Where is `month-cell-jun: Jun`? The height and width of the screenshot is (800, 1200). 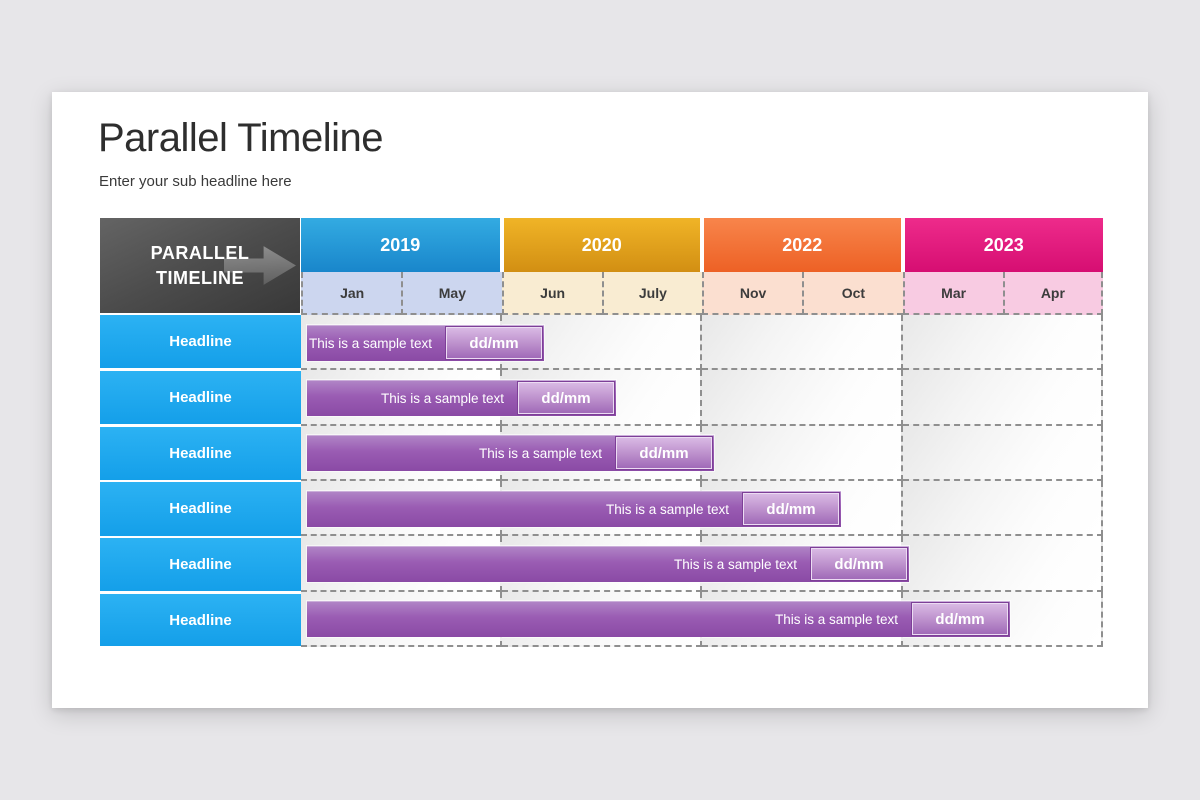
month-cell-jun: Jun is located at coordinates (551, 293).